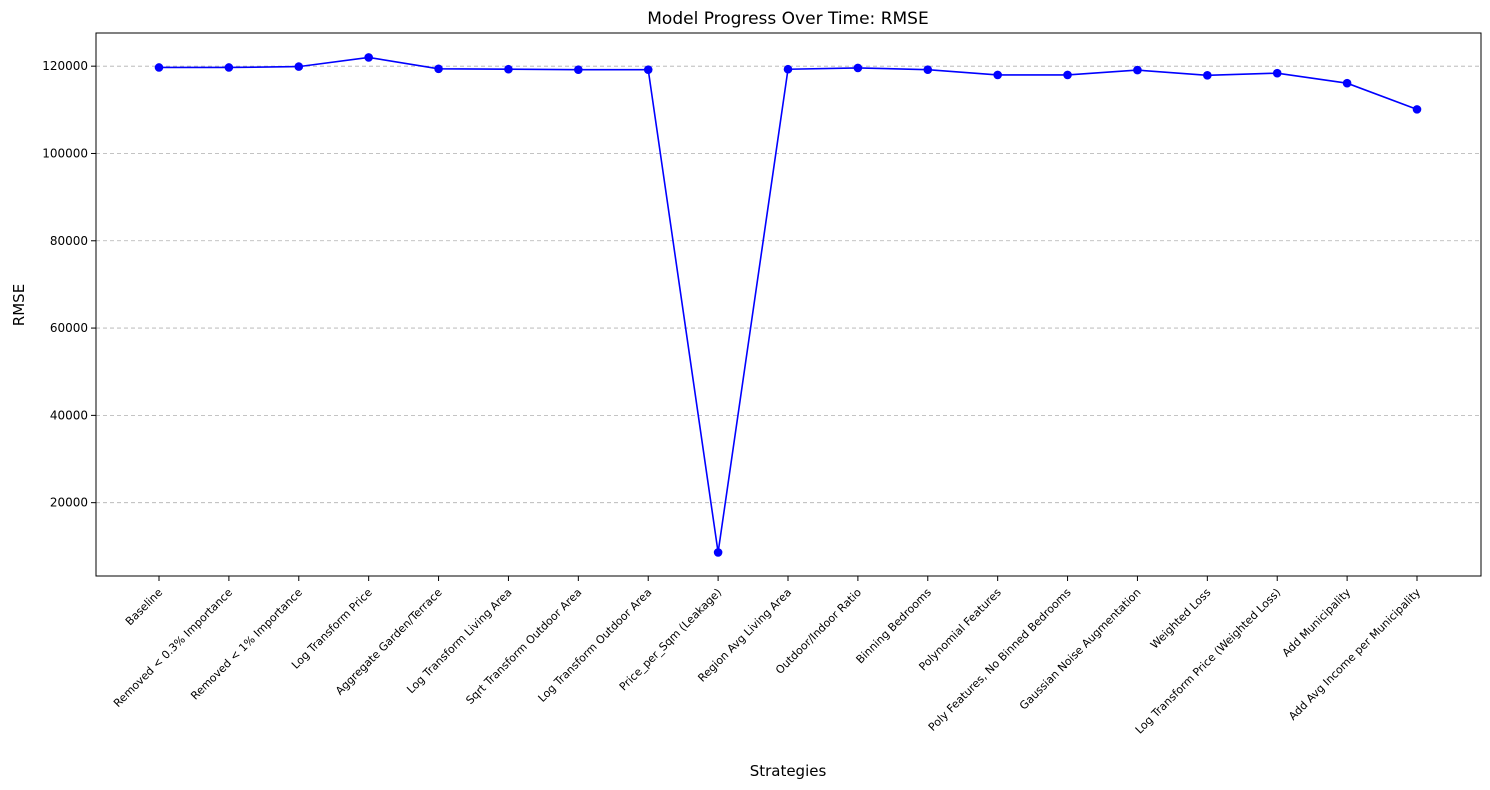 The image size is (1490, 790). I want to click on y-tick-label: 40000, so click(69, 415).